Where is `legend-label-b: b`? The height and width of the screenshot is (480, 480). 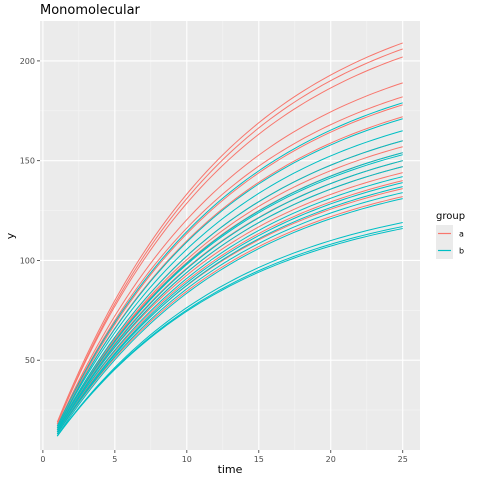
legend-label-b: b is located at coordinates (461, 251).